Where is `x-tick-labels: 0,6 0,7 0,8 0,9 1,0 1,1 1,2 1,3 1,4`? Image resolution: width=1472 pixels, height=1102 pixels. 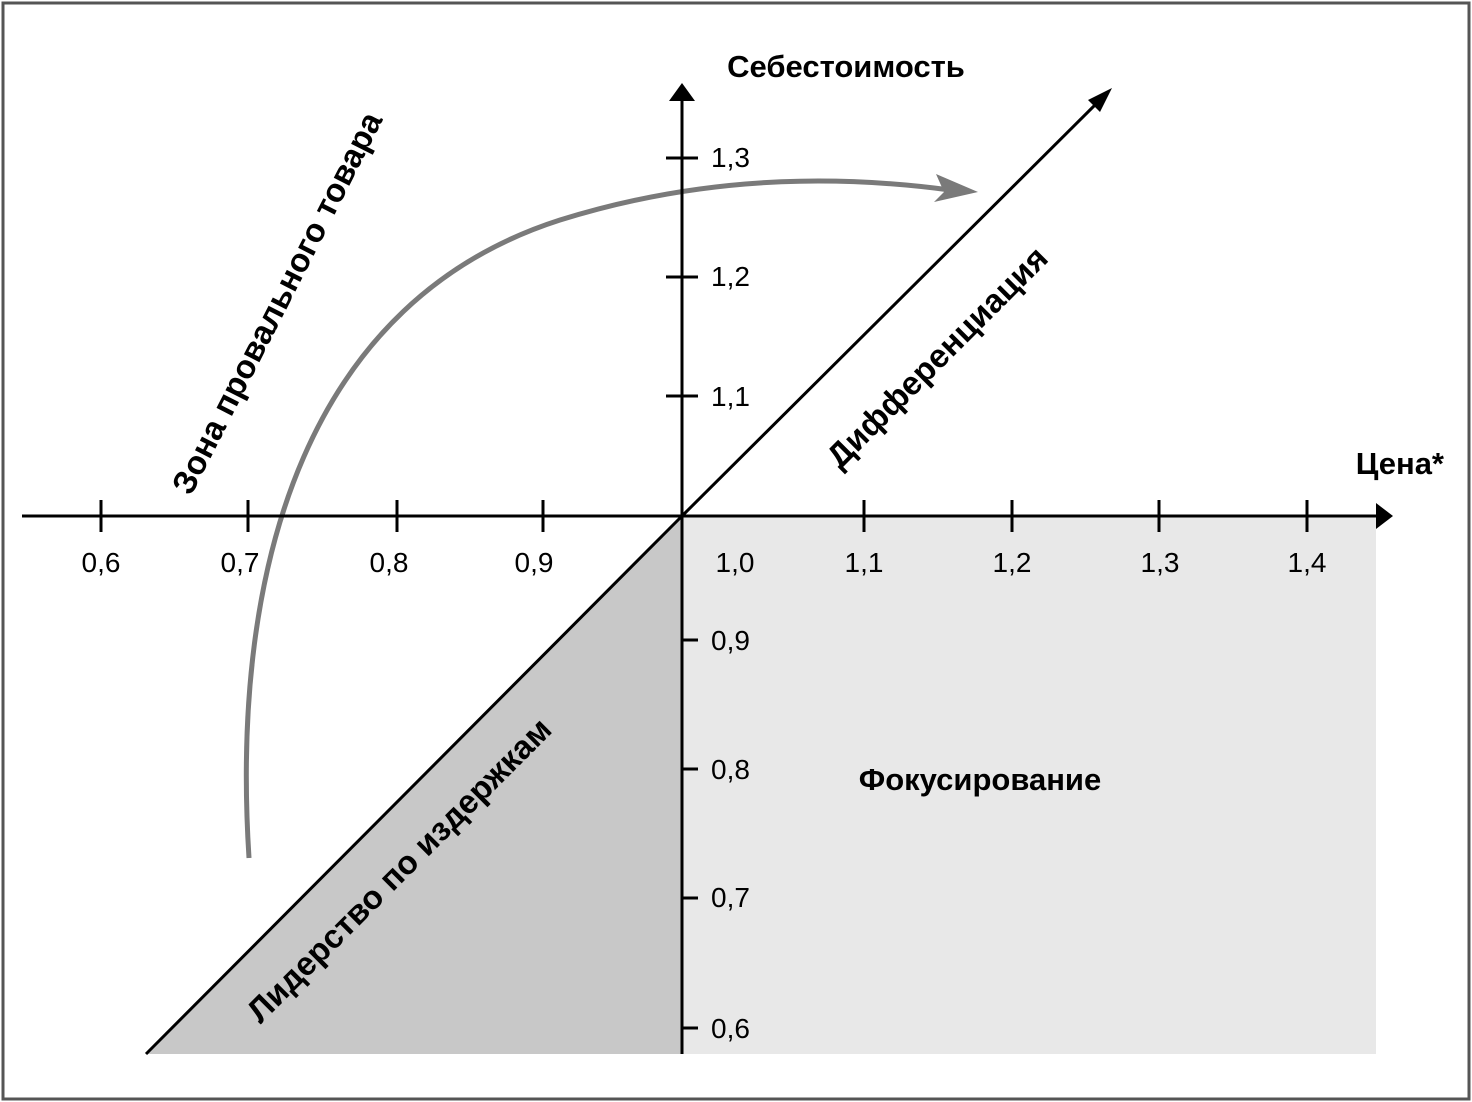
x-tick-labels: 0,6 0,7 0,8 0,9 1,0 1,1 1,2 1,3 1,4 is located at coordinates (704, 562).